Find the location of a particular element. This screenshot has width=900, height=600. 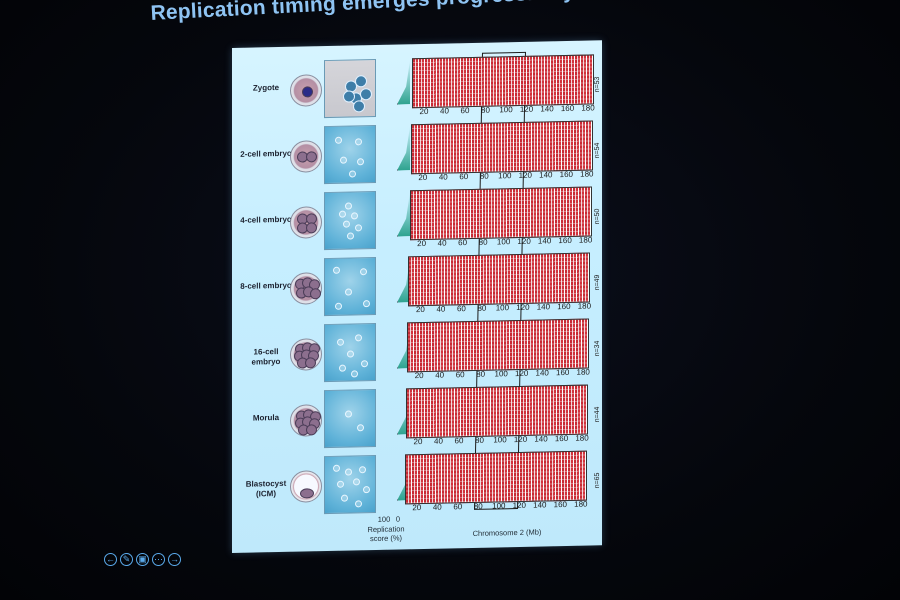

cell-count-label: n=34 is located at coordinates (597, 348).